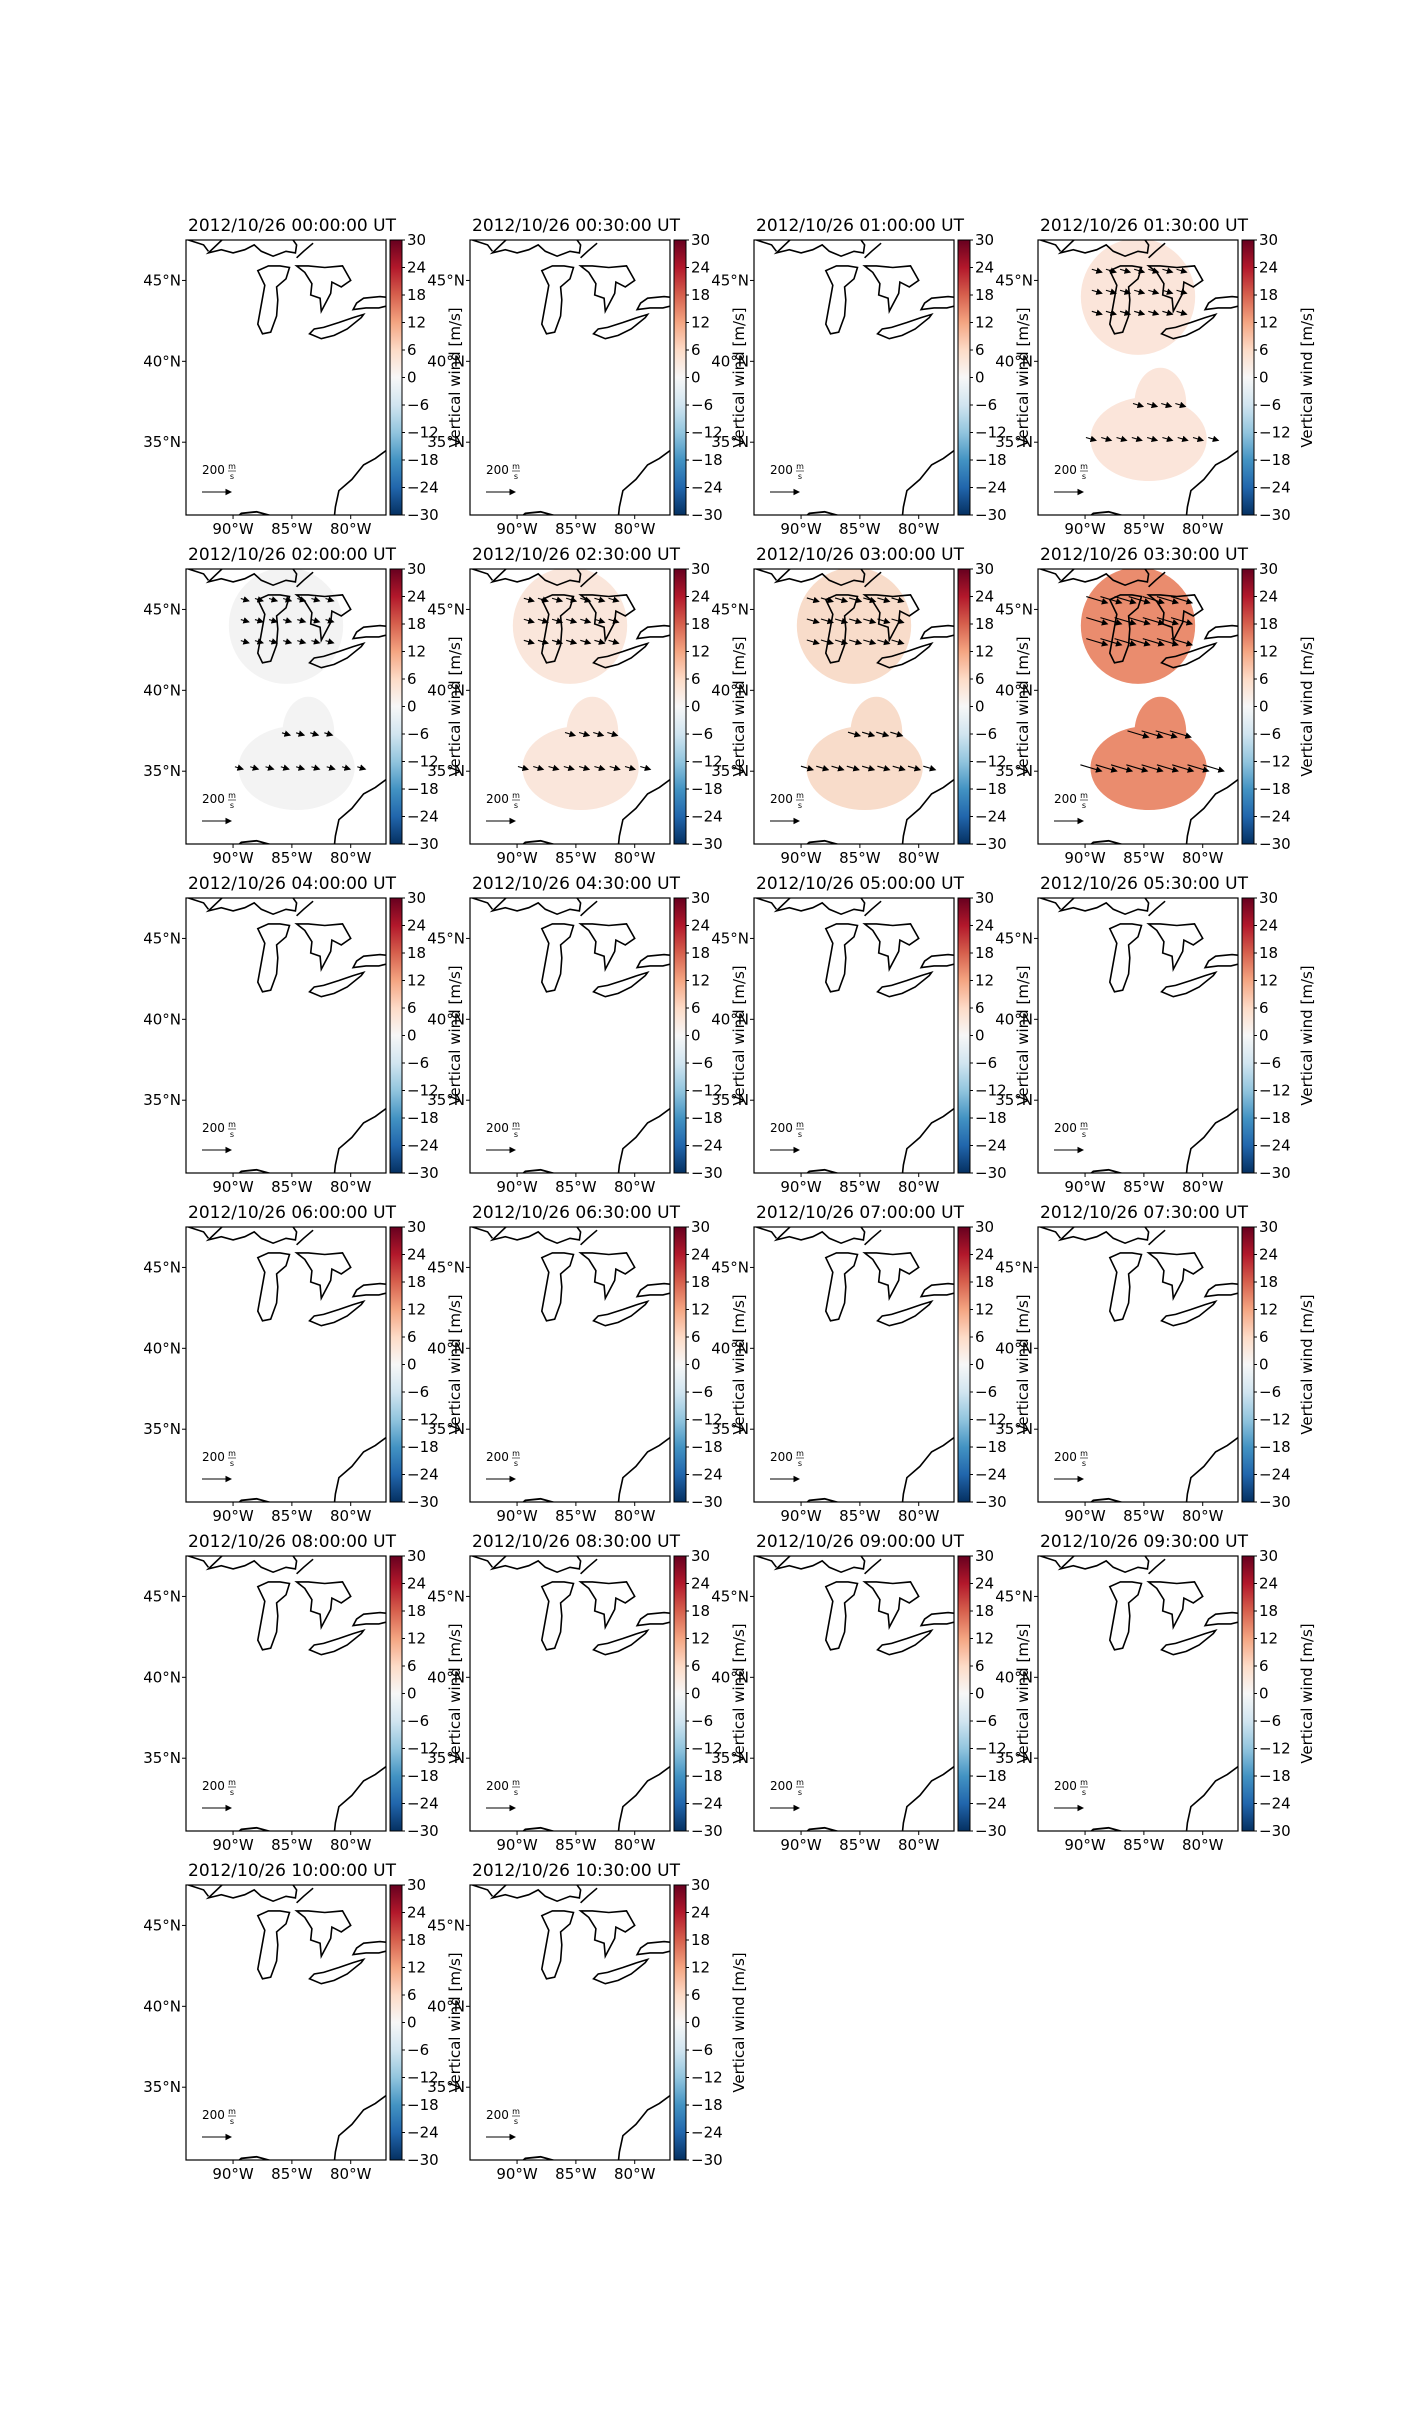 This screenshot has height=2410, width=1410. Describe the element at coordinates (423, 789) in the screenshot. I see `colorbar-tick-label: −18` at that location.